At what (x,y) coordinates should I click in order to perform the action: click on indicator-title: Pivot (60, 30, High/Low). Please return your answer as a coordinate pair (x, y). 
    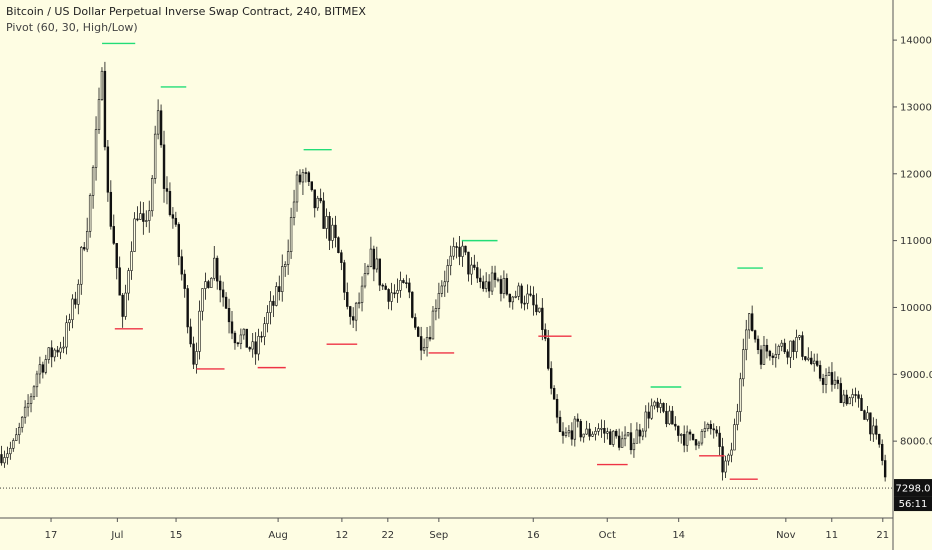
    Looking at the image, I should click on (72, 27).